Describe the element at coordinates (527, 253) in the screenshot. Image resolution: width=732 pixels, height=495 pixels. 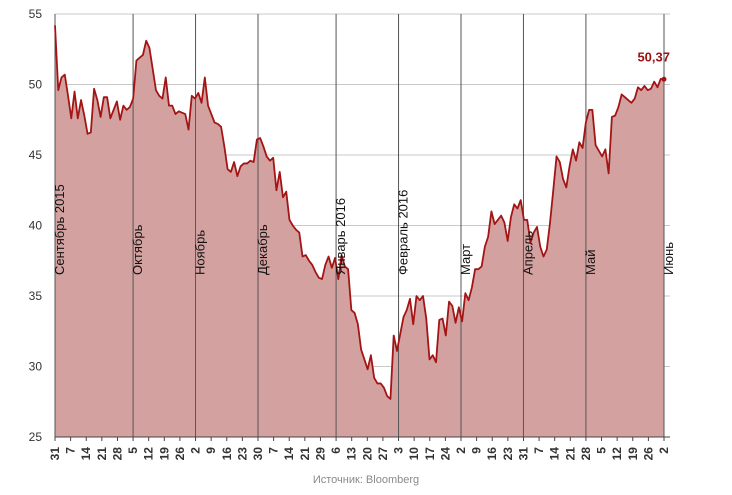
I see `month-label: Апрель` at that location.